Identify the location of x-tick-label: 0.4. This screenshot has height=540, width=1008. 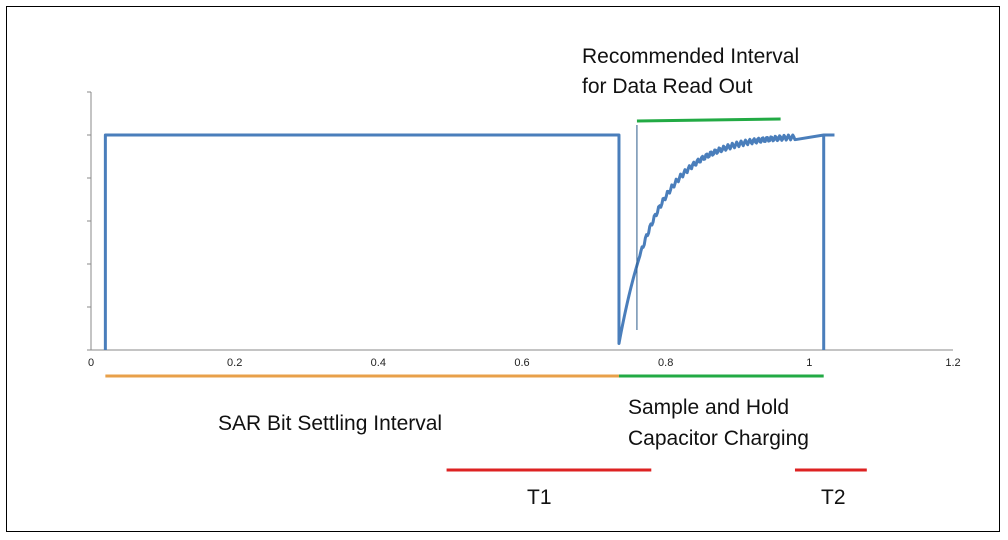
(378, 363).